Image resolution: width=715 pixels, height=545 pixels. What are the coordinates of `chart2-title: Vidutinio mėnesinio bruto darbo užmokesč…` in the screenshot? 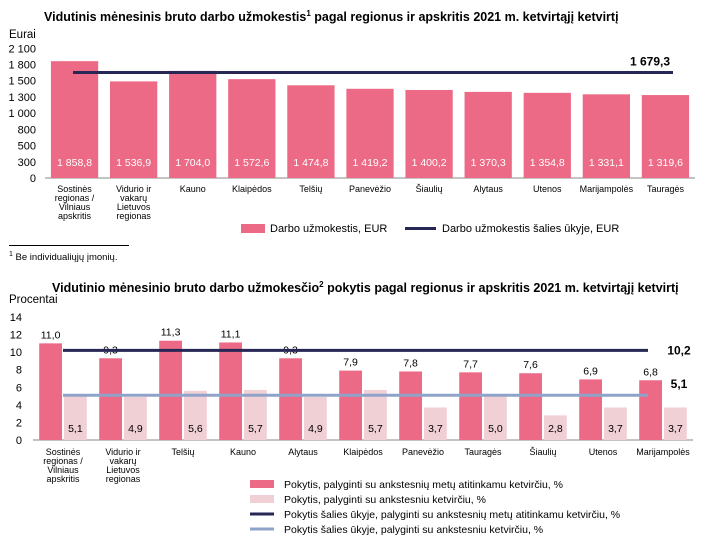 It's located at (365, 288).